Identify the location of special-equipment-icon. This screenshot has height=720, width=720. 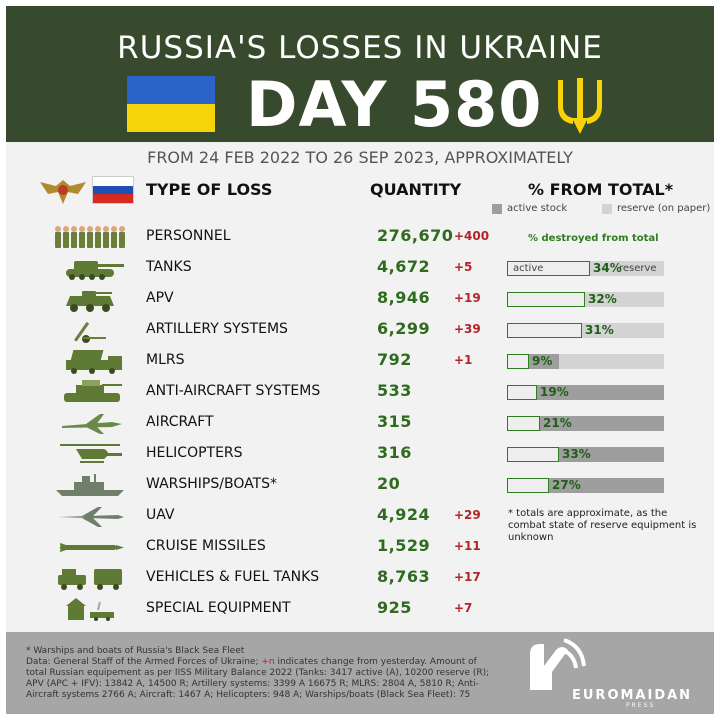
(90, 609).